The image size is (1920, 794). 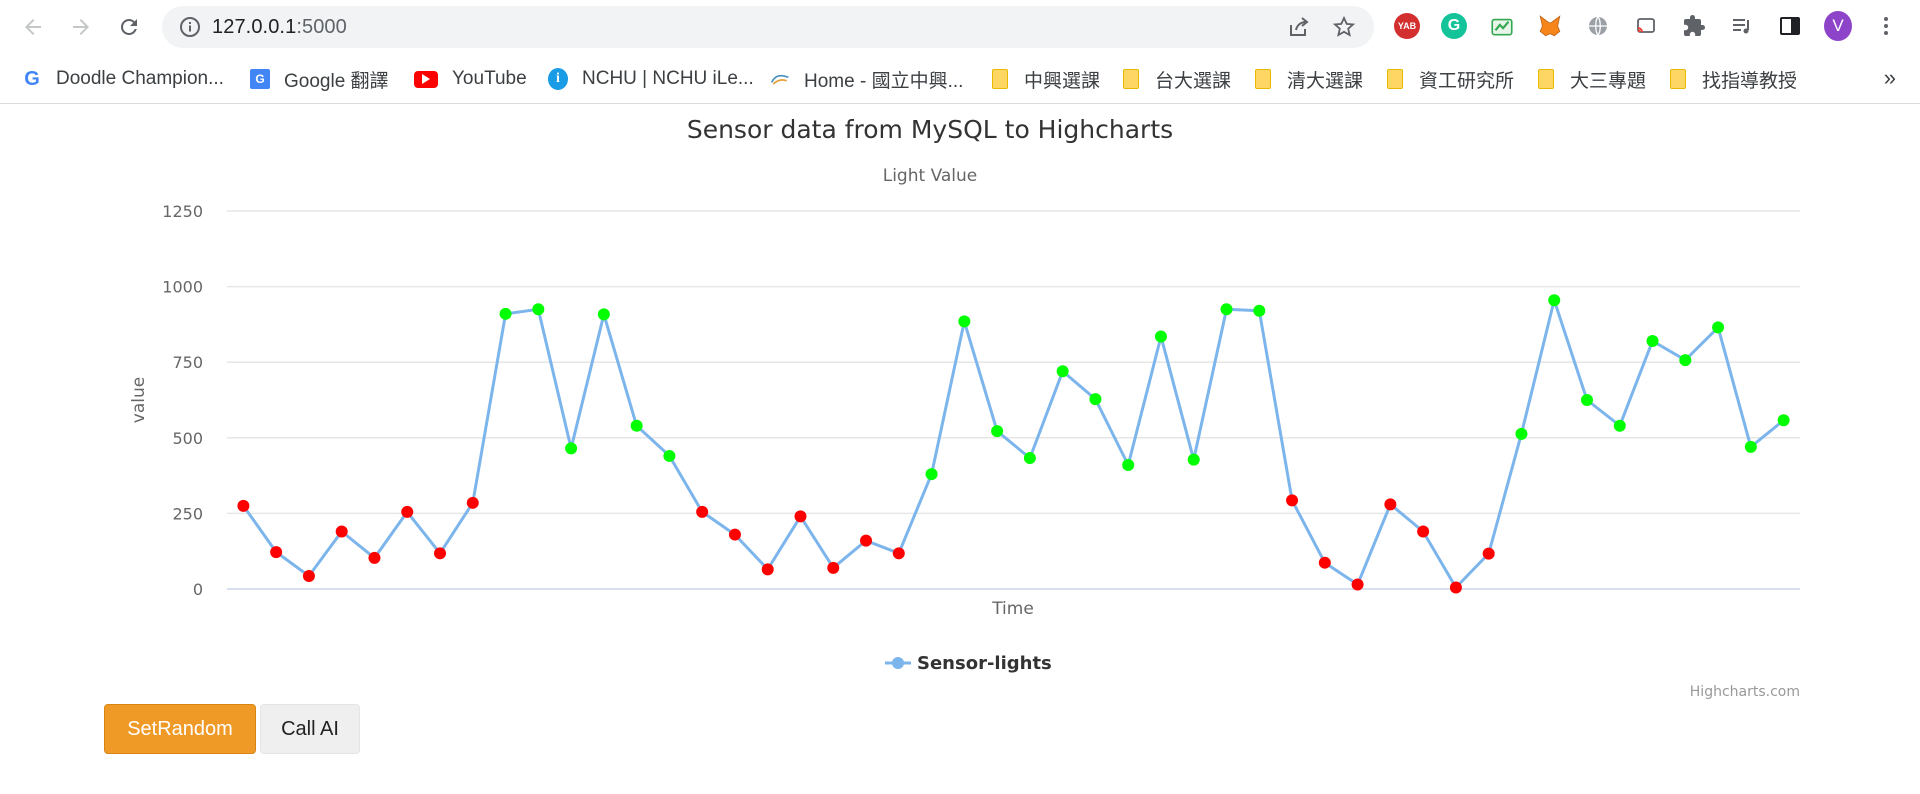 I want to click on info-icon: i, so click(x=558, y=79).